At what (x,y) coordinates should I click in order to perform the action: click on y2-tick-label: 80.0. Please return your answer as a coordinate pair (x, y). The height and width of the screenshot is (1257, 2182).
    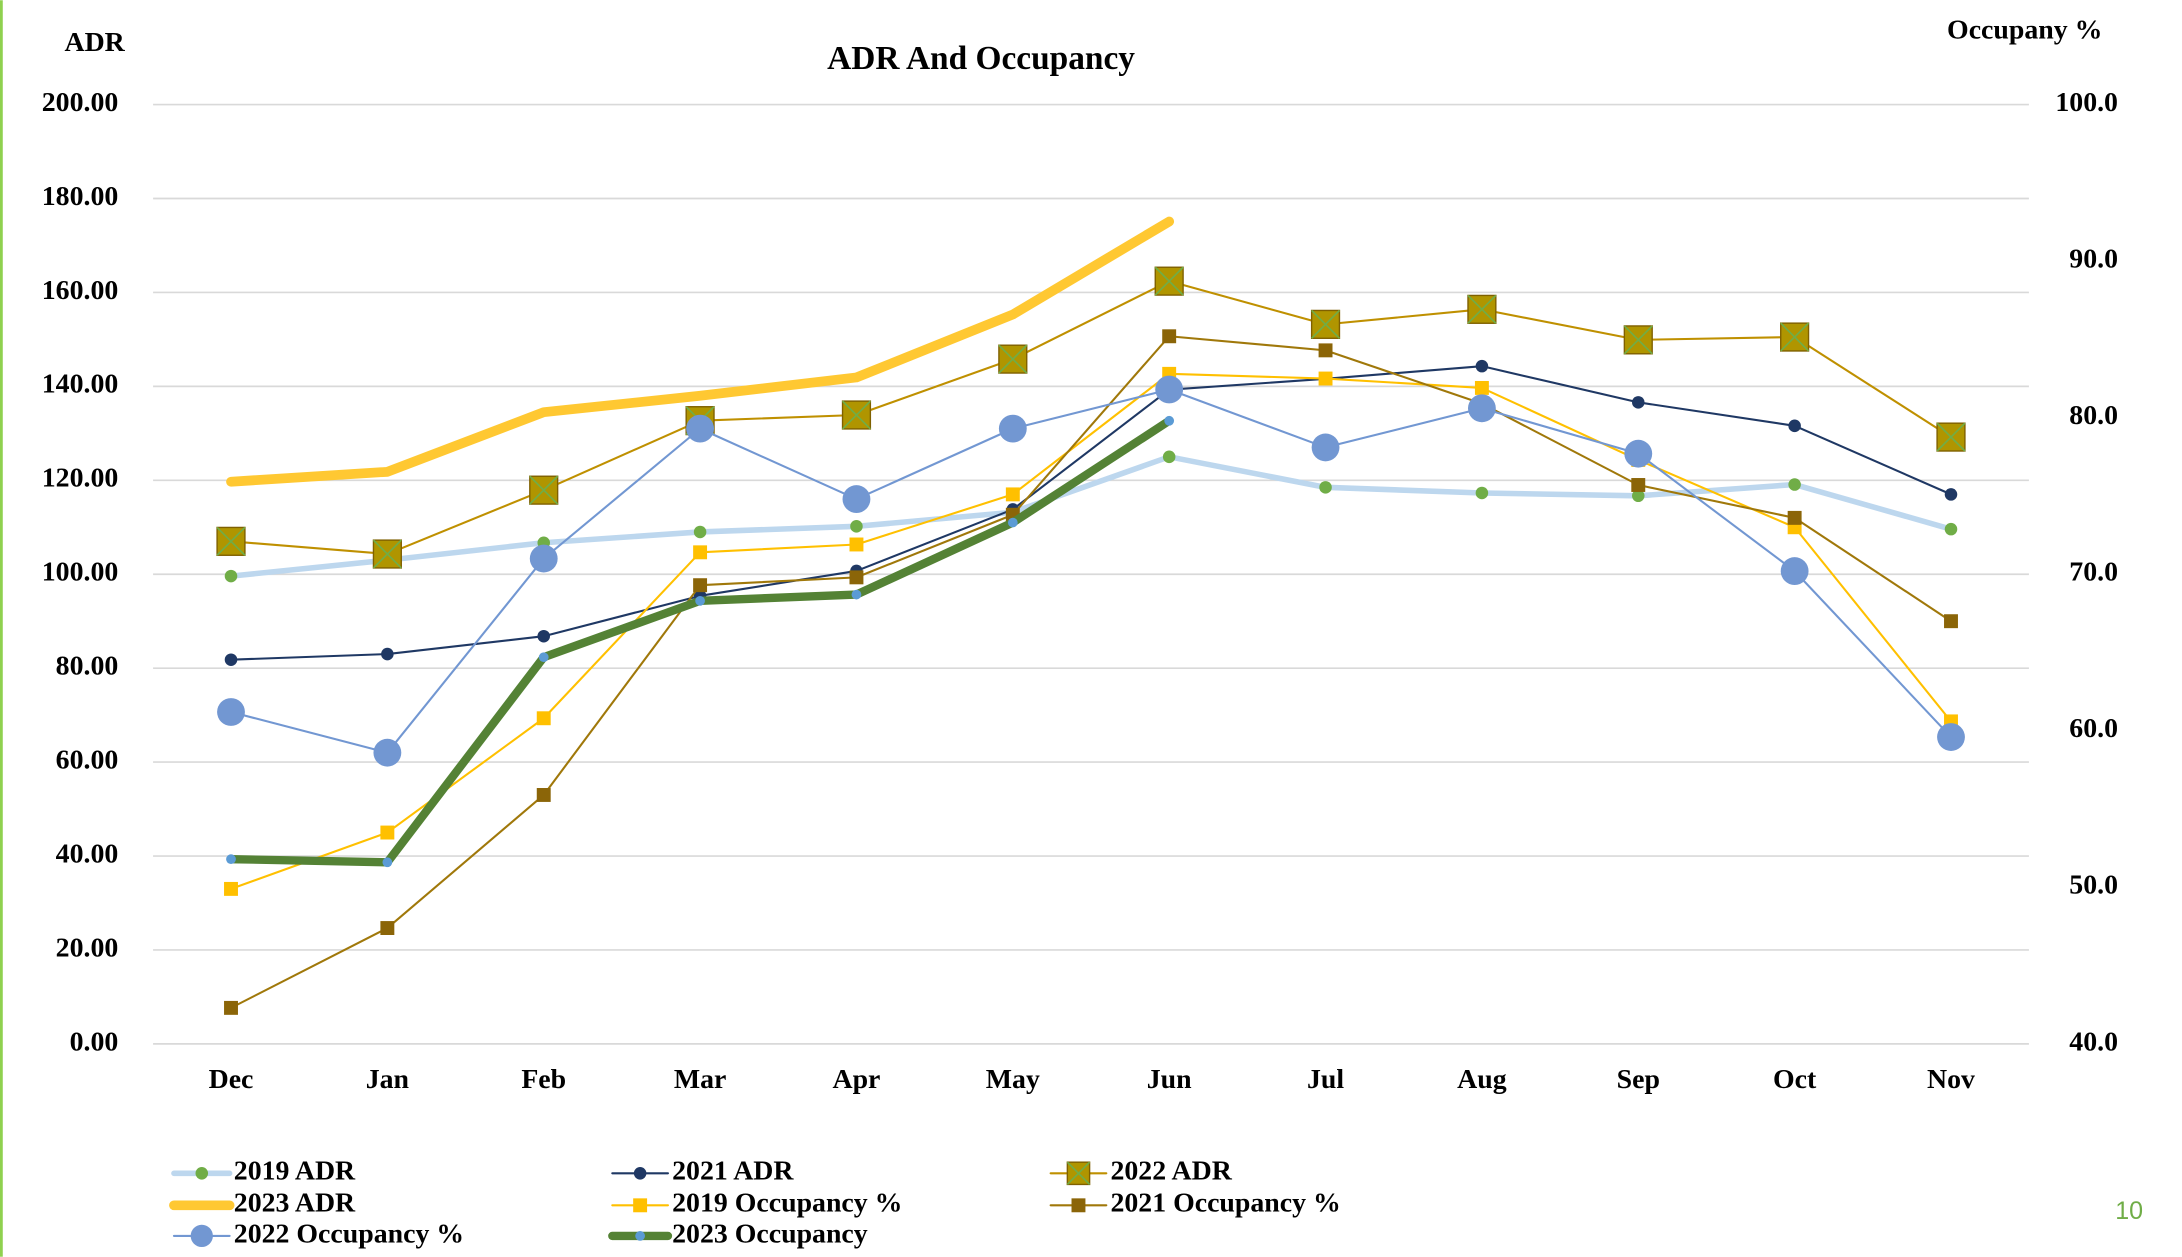
    Looking at the image, I should click on (2093, 415).